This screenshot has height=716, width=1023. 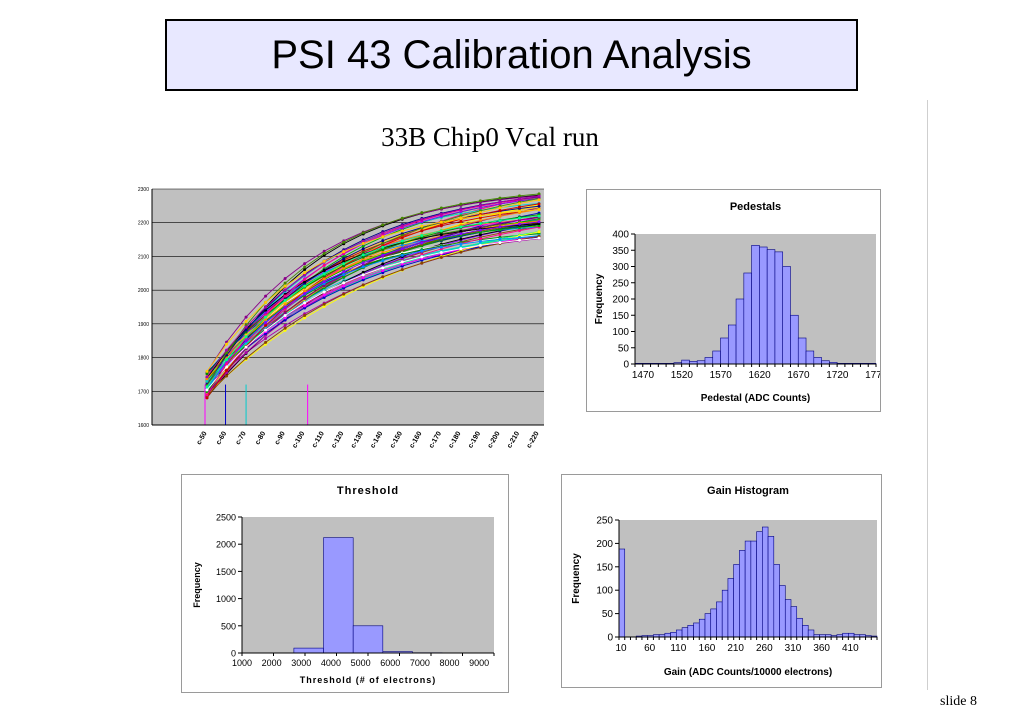 What do you see at coordinates (226, 572) in the screenshot?
I see `y-tick-label: 1500` at bounding box center [226, 572].